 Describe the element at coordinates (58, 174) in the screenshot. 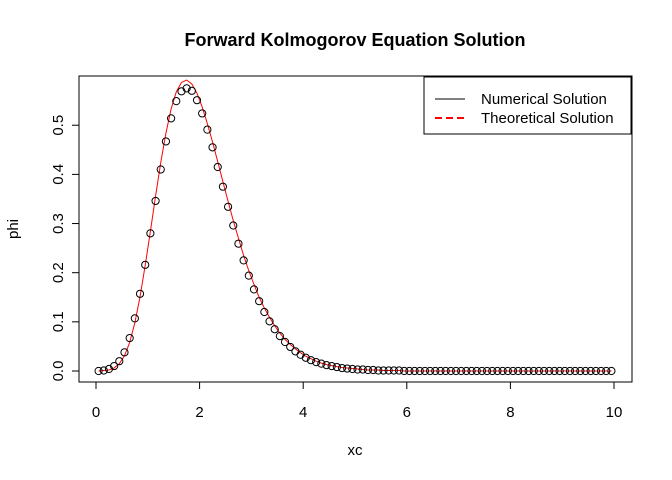

I see `y-tick-label: 0.4` at that location.